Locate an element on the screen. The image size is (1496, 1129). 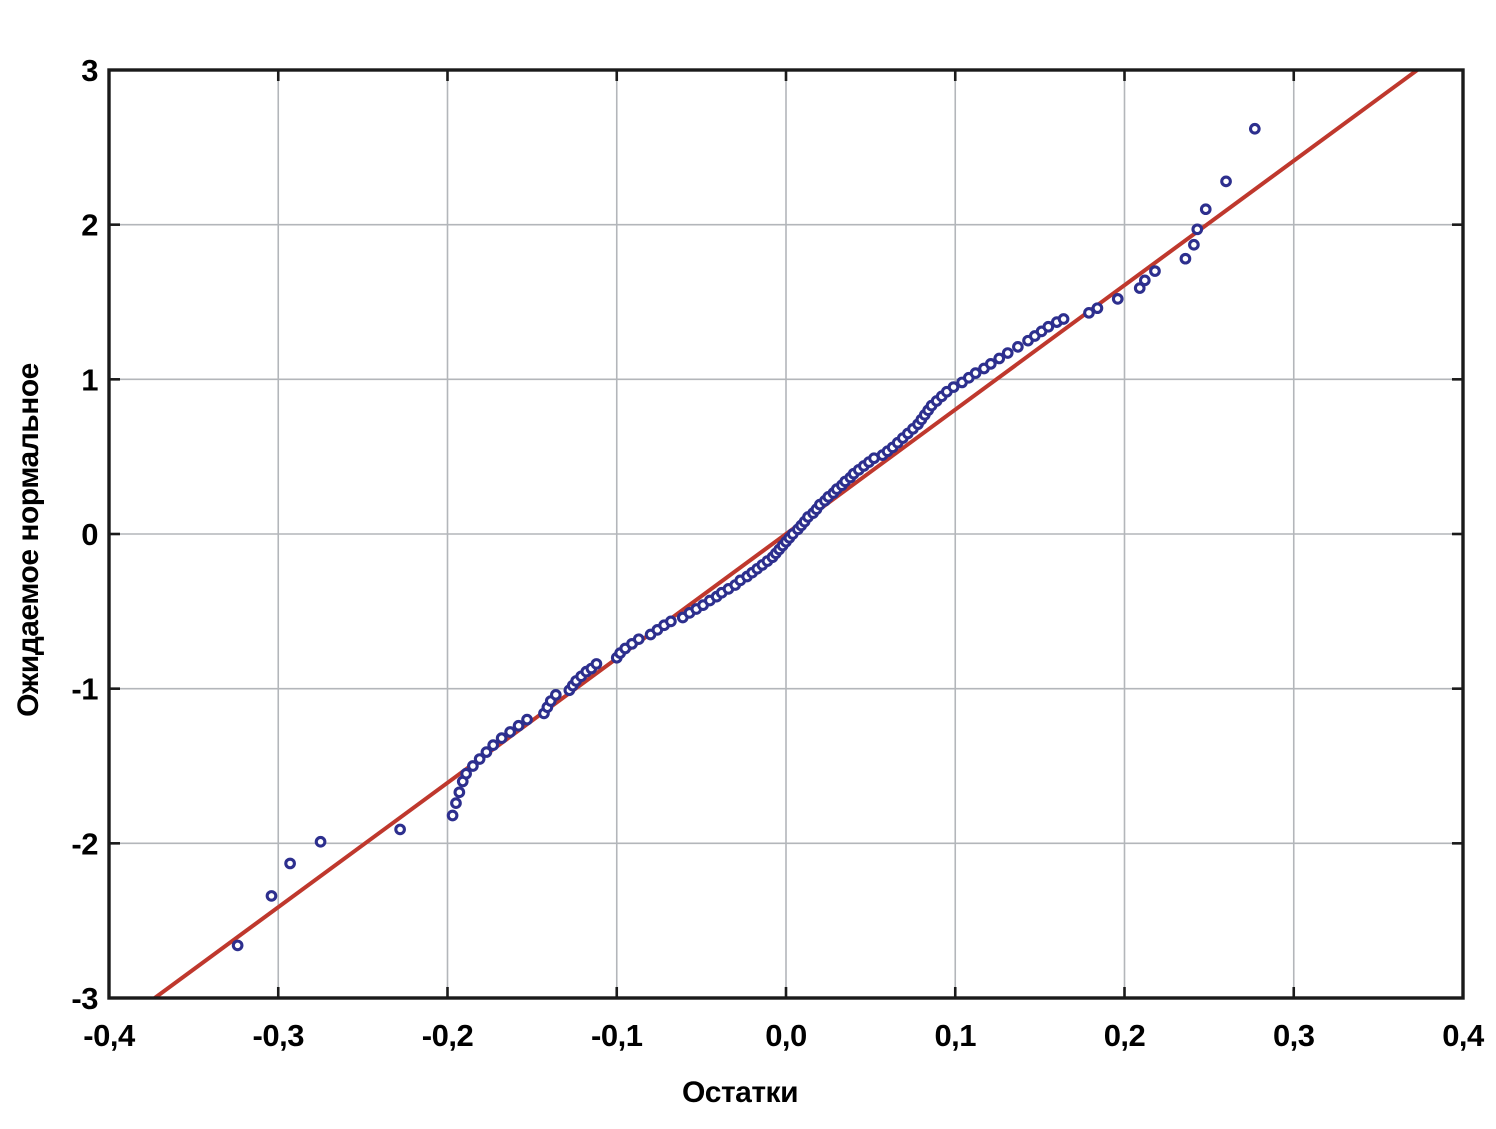
y-tick-label: 1 is located at coordinates (89, 379).